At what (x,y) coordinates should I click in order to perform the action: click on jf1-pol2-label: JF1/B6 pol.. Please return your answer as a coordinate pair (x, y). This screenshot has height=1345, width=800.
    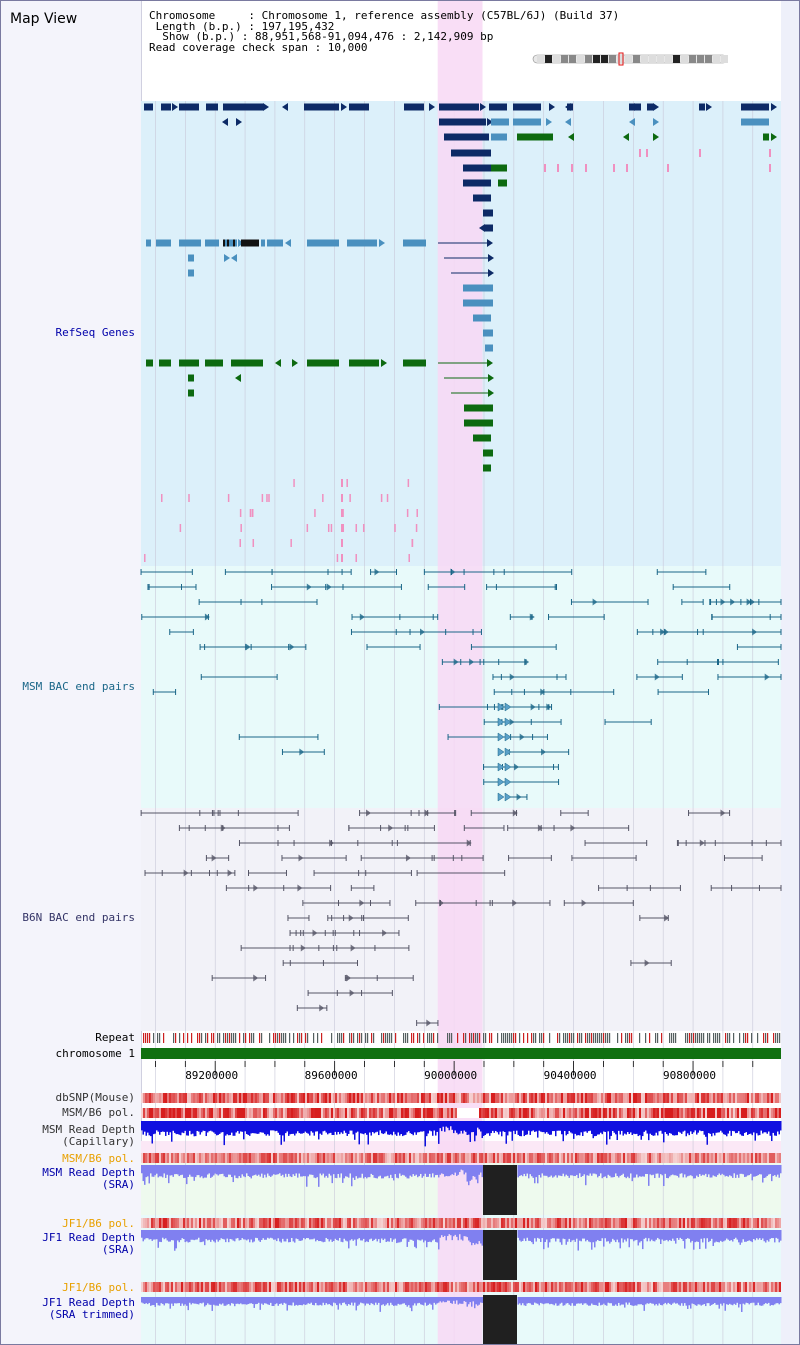
    Looking at the image, I should click on (98, 1287).